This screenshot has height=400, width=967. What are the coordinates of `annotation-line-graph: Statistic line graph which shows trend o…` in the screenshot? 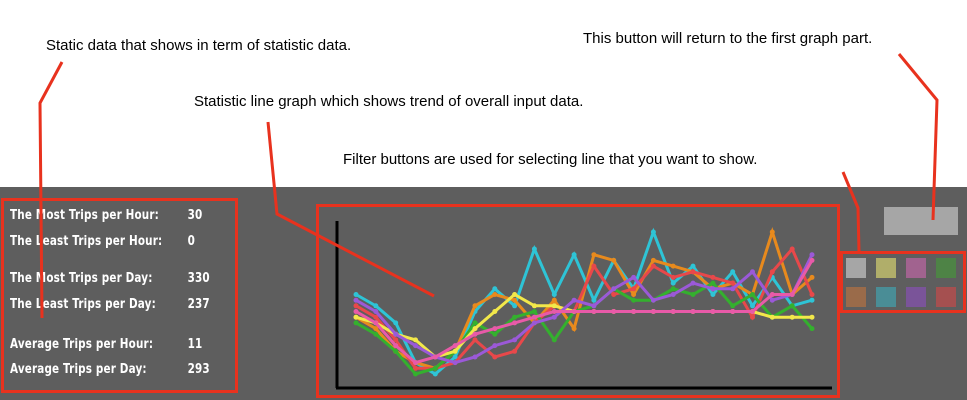 It's located at (389, 101).